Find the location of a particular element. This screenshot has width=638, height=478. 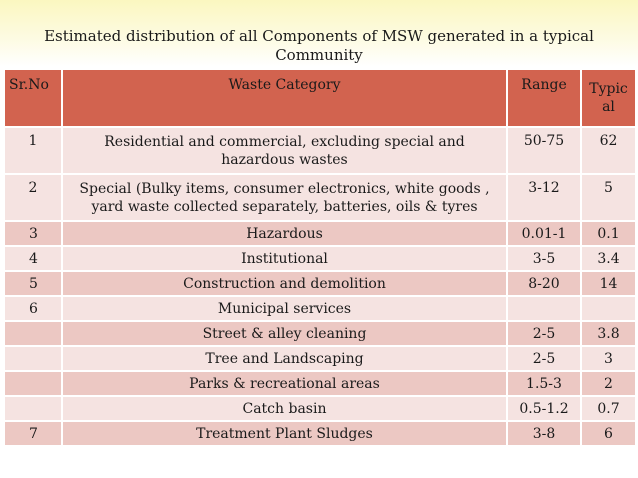

cell-category: Street & alley cleaning is located at coordinates (284, 333).